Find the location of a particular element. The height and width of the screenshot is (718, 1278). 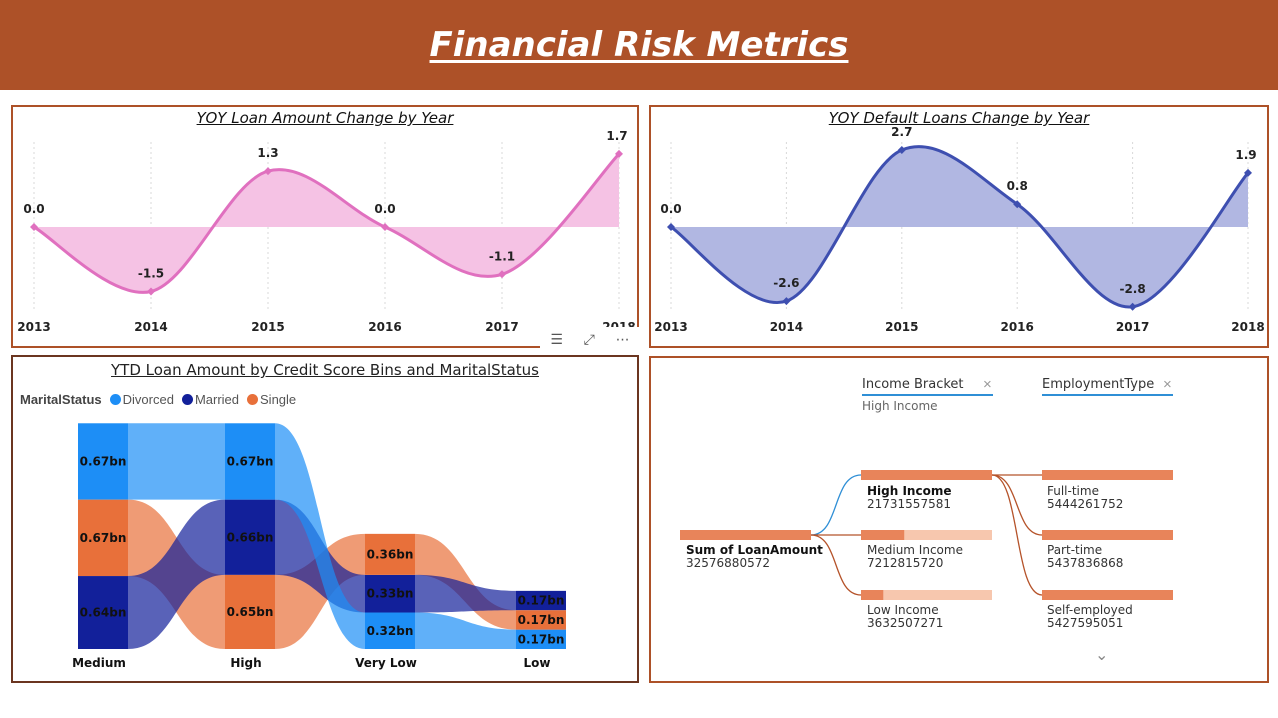

tree-node-medium-income: Medium Income 7212815720 is located at coordinates (915, 556).